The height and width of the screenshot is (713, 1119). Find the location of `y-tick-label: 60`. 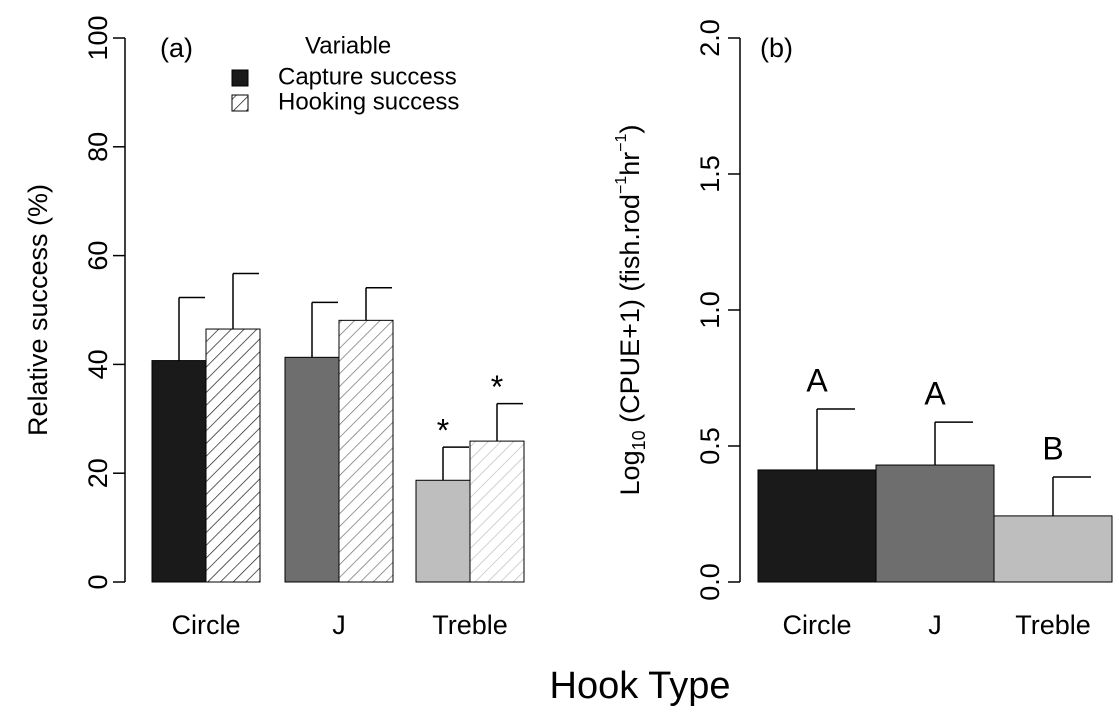

y-tick-label: 60 is located at coordinates (98, 256).